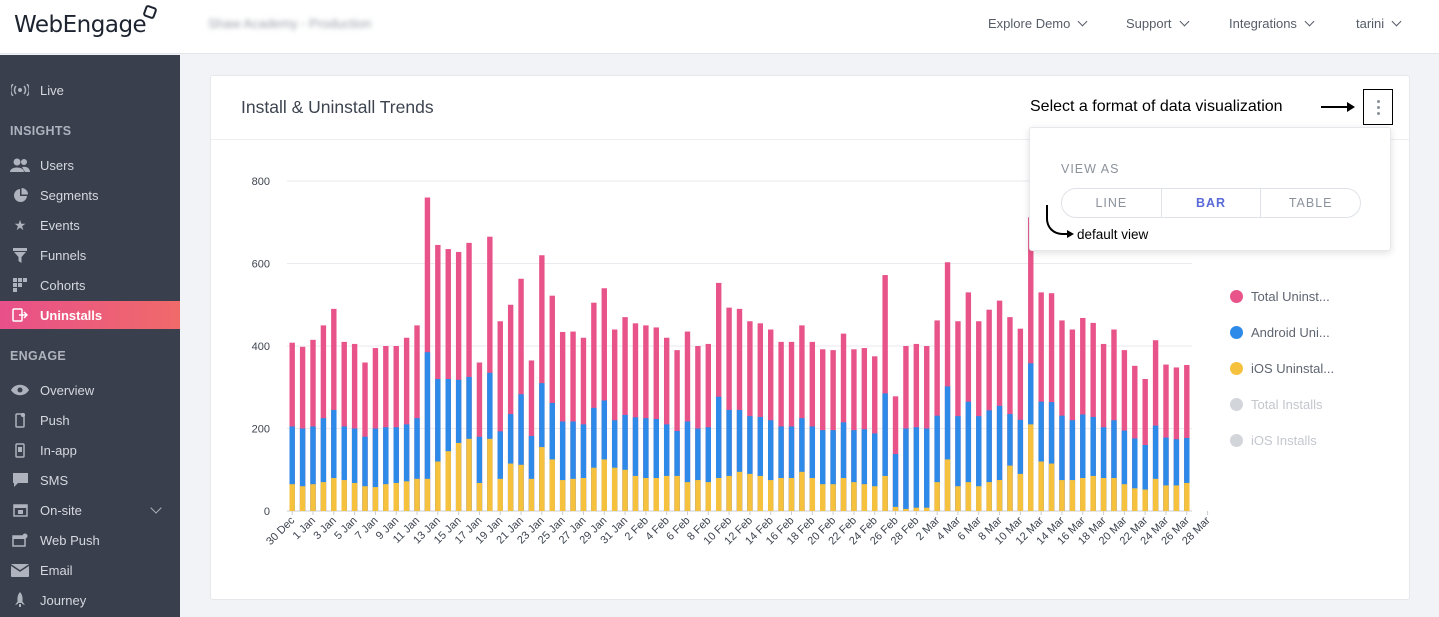 This screenshot has height=617, width=1439. I want to click on nav-integrations: Integrations, so click(1272, 23).